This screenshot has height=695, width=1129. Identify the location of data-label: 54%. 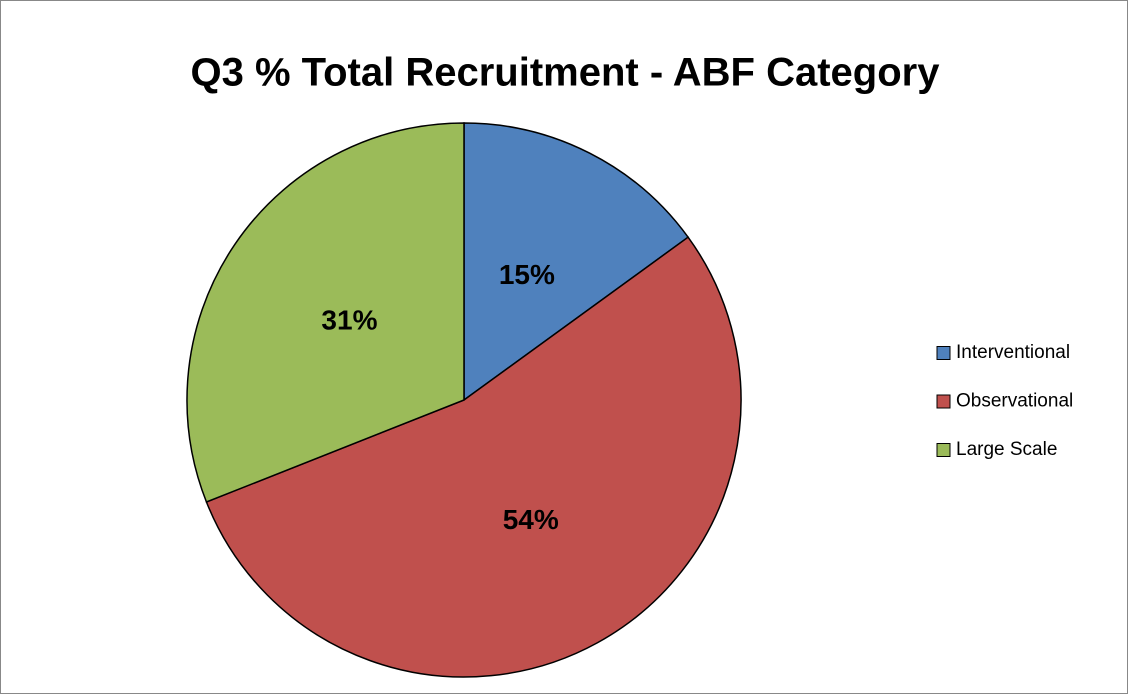
(531, 519).